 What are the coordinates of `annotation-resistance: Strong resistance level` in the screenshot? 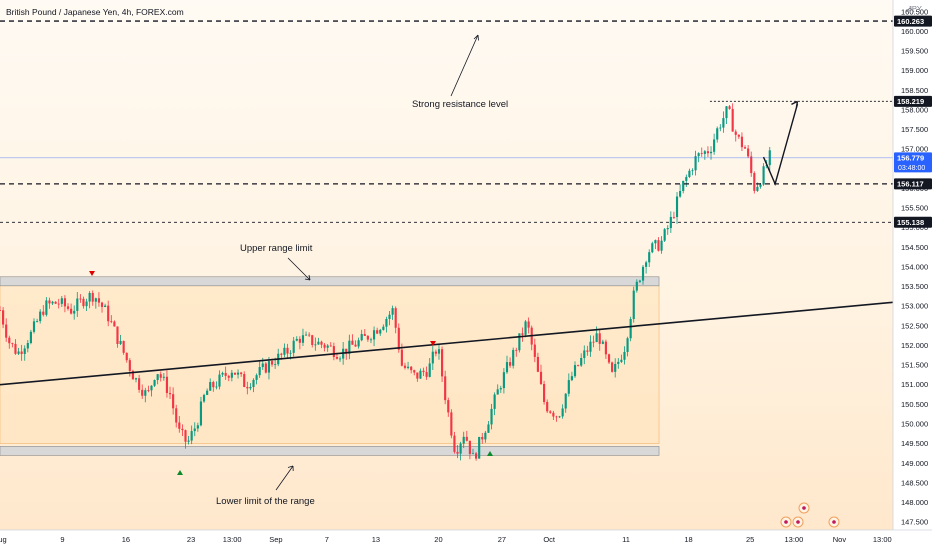 It's located at (460, 104).